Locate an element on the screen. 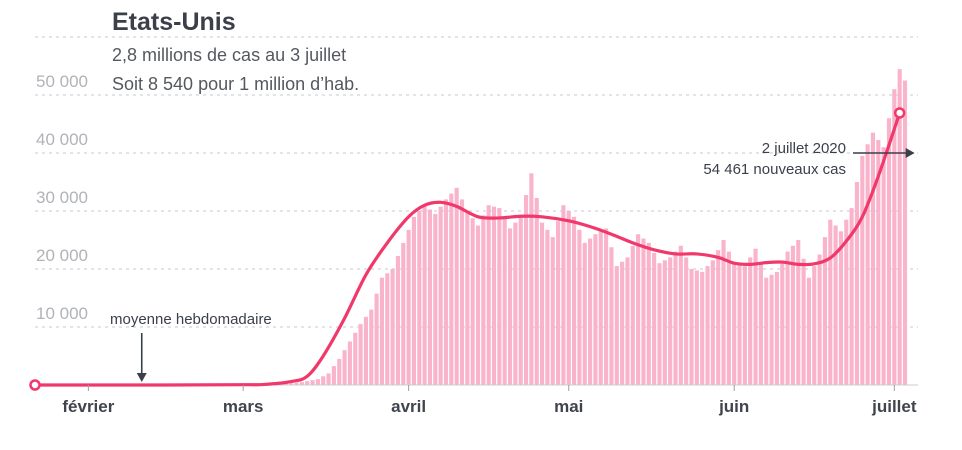 Image resolution: width=962 pixels, height=450 pixels. x-tick-label: juillet is located at coordinates (894, 406).